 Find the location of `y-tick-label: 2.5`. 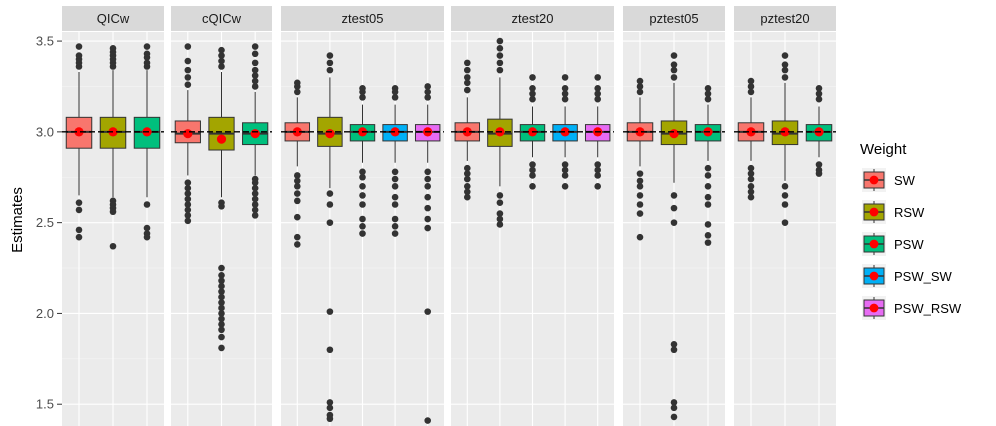

y-tick-label: 2.5 is located at coordinates (45, 222).